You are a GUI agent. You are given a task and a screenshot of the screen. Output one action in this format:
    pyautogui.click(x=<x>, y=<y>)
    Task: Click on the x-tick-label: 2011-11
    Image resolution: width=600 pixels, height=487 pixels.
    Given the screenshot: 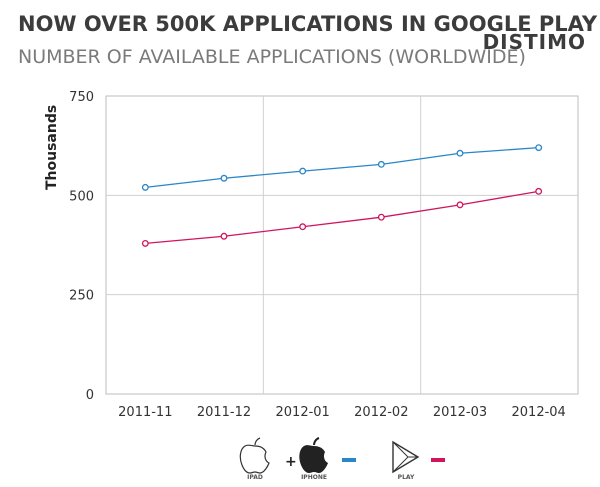 What is the action you would take?
    pyautogui.click(x=145, y=412)
    